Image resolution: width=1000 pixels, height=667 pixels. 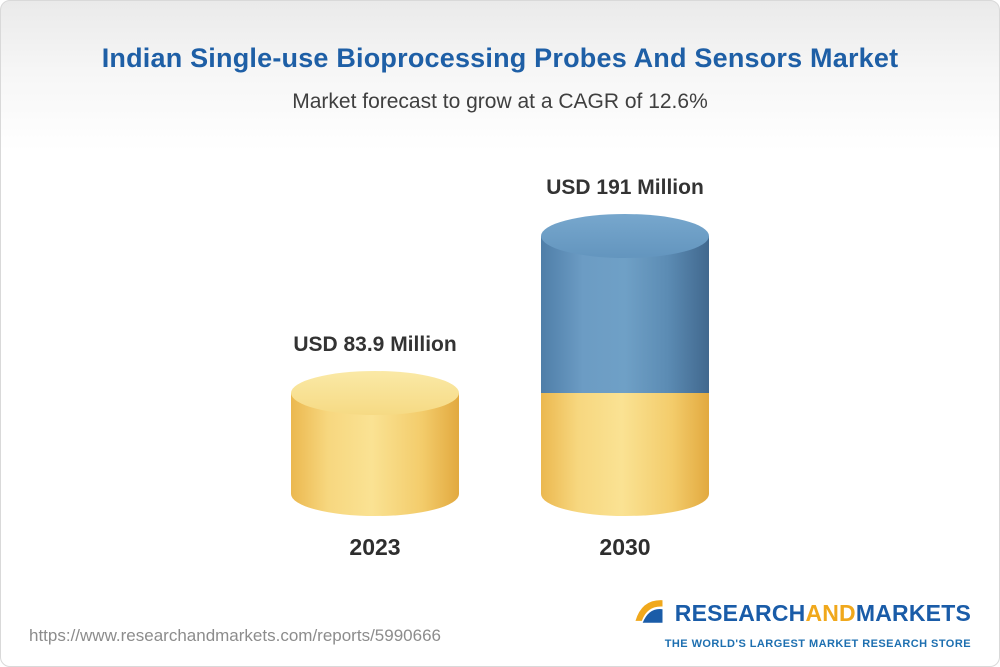 I want to click on cylinder-2023, so click(x=375, y=443).